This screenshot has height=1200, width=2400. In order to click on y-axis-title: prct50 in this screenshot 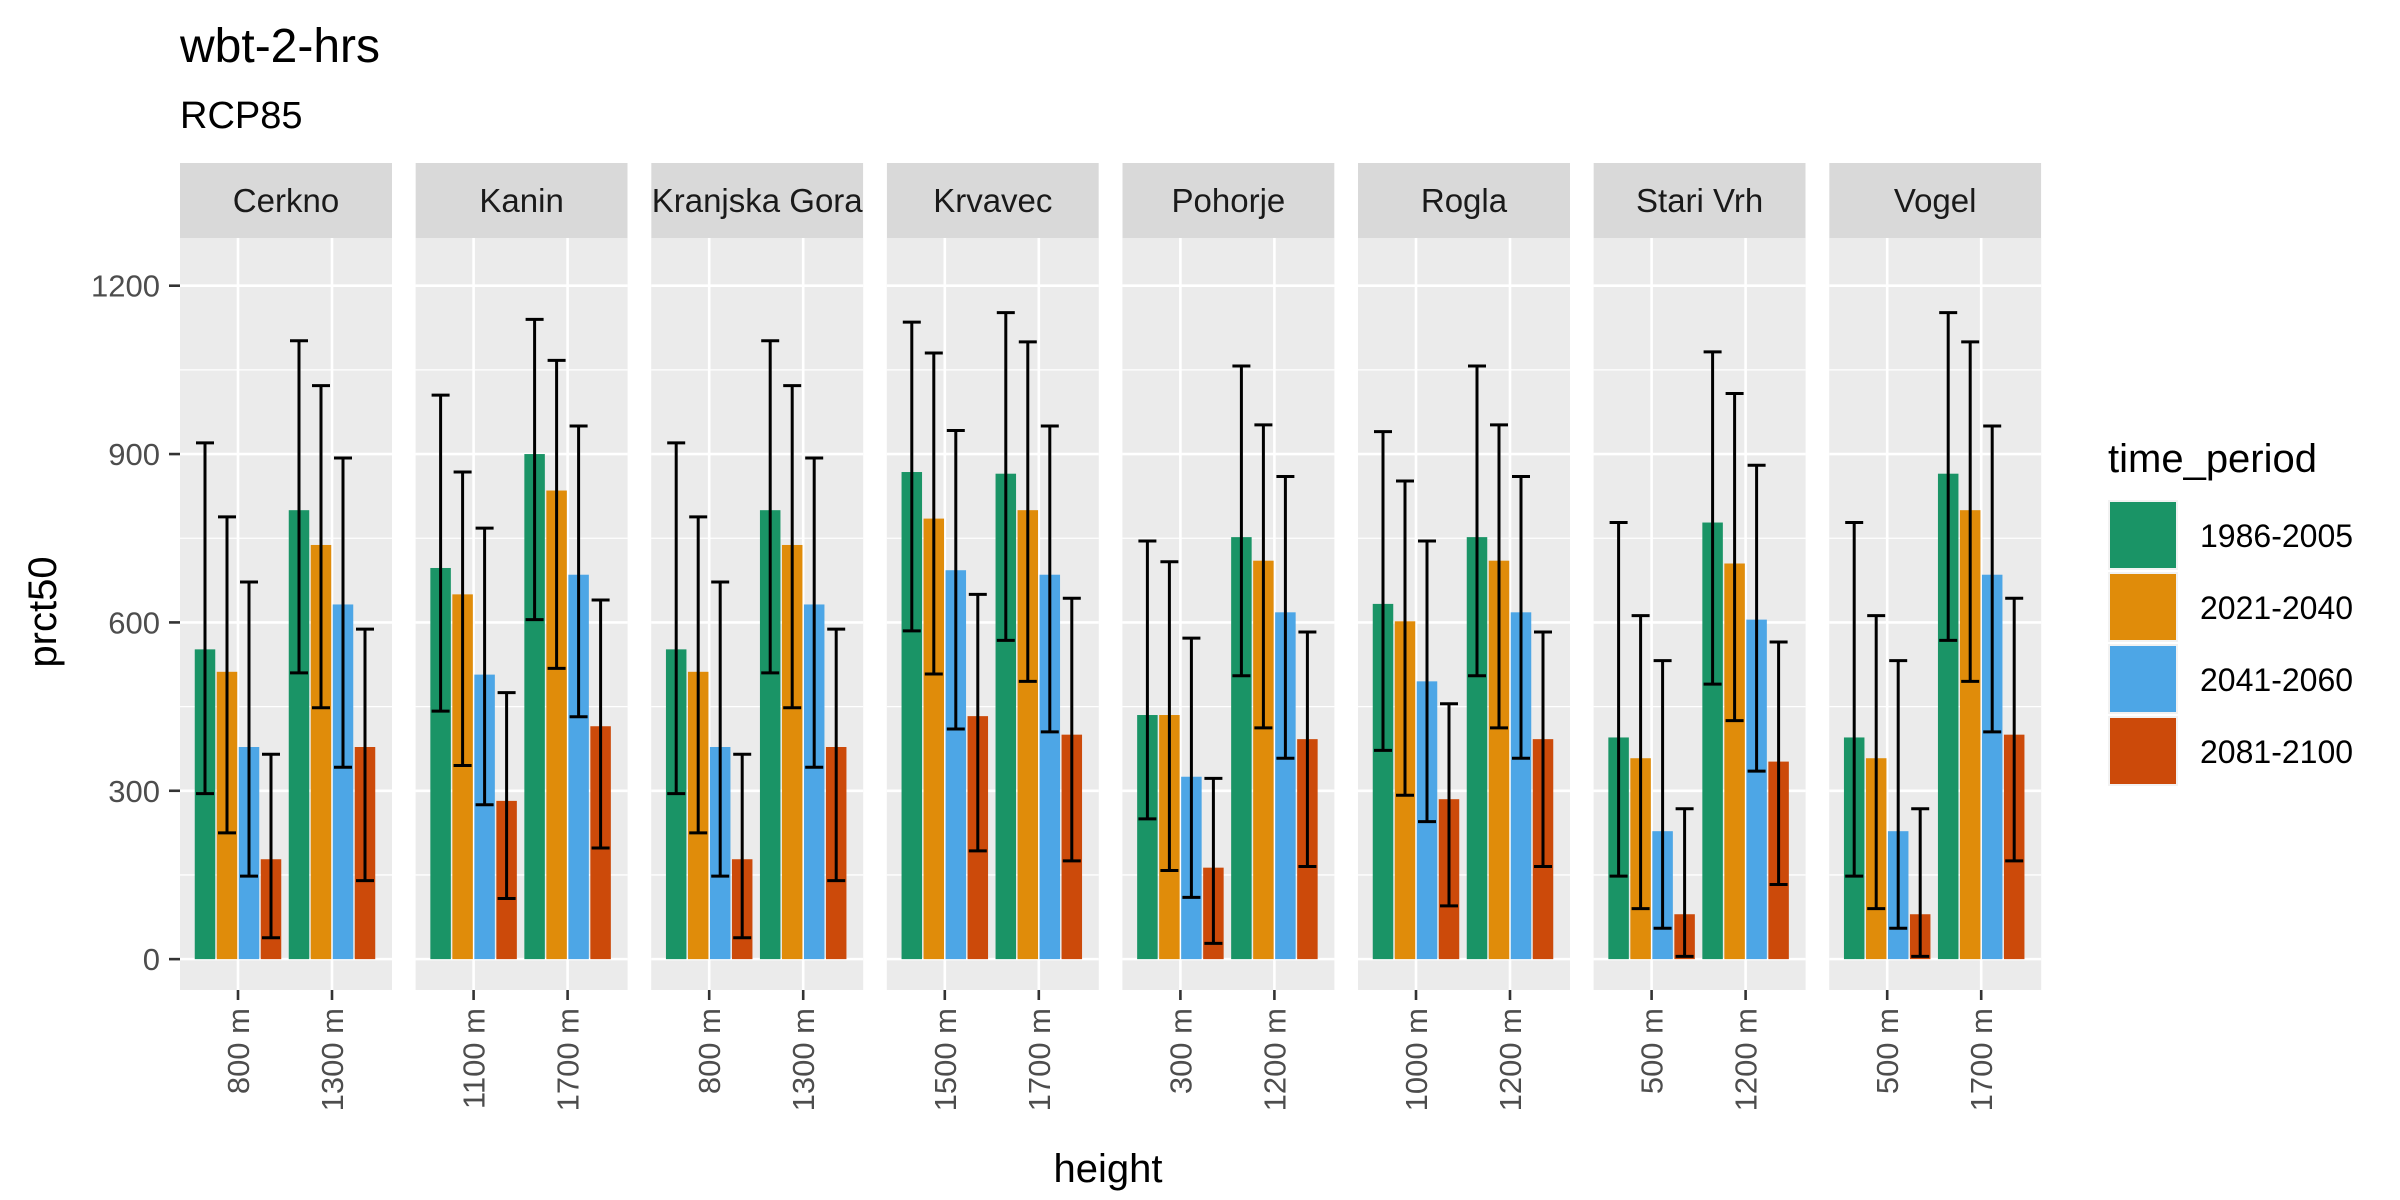, I will do `click(43, 611)`.